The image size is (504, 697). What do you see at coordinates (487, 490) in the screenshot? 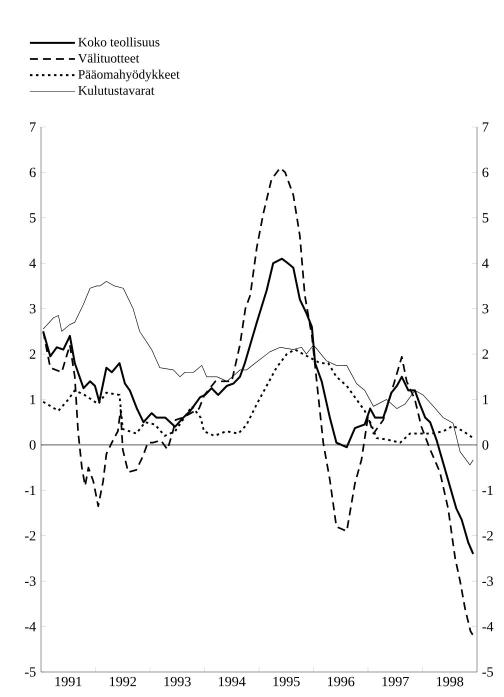
I see `y2-tick-label: -1` at bounding box center [487, 490].